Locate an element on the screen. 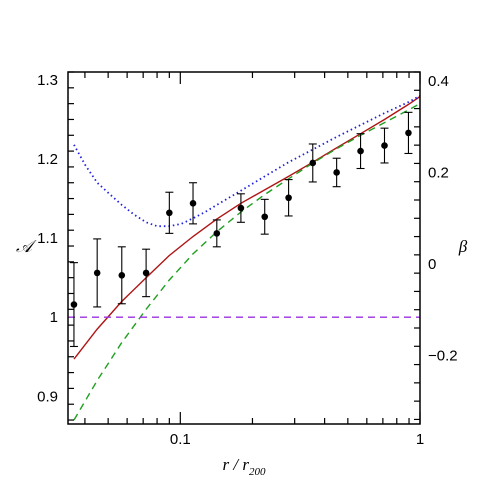  y-axis-left-label: 𝒜 is located at coordinates (26, 246).